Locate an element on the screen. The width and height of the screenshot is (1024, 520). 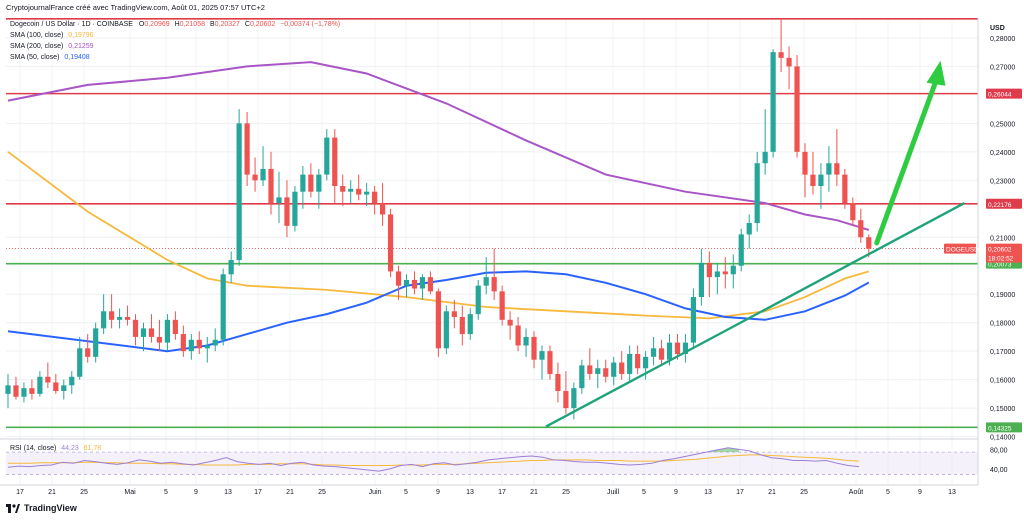
ohlc-h-label: H is located at coordinates (177, 24).